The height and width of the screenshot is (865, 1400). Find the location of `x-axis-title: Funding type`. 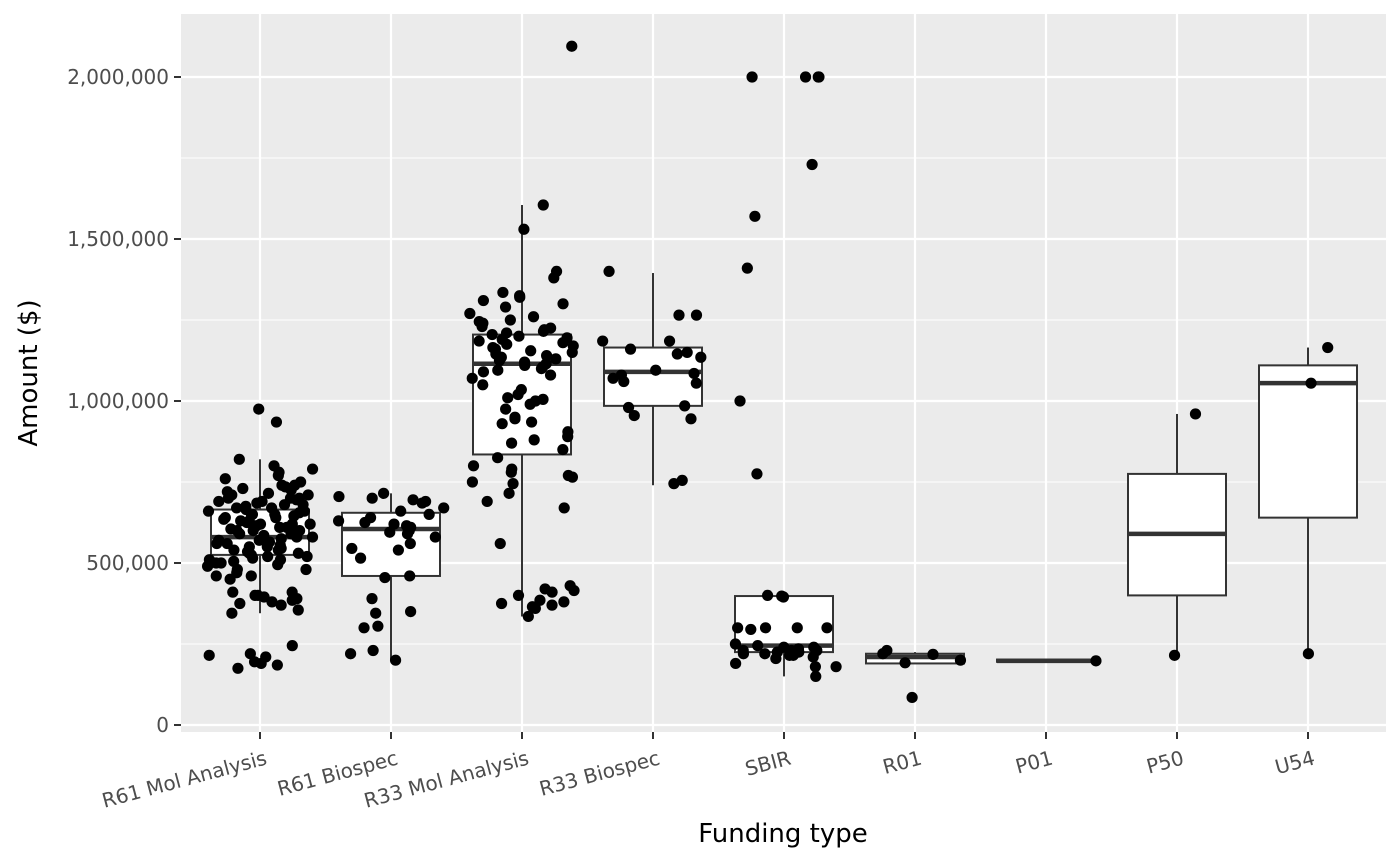

x-axis-title: Funding type is located at coordinates (783, 834).